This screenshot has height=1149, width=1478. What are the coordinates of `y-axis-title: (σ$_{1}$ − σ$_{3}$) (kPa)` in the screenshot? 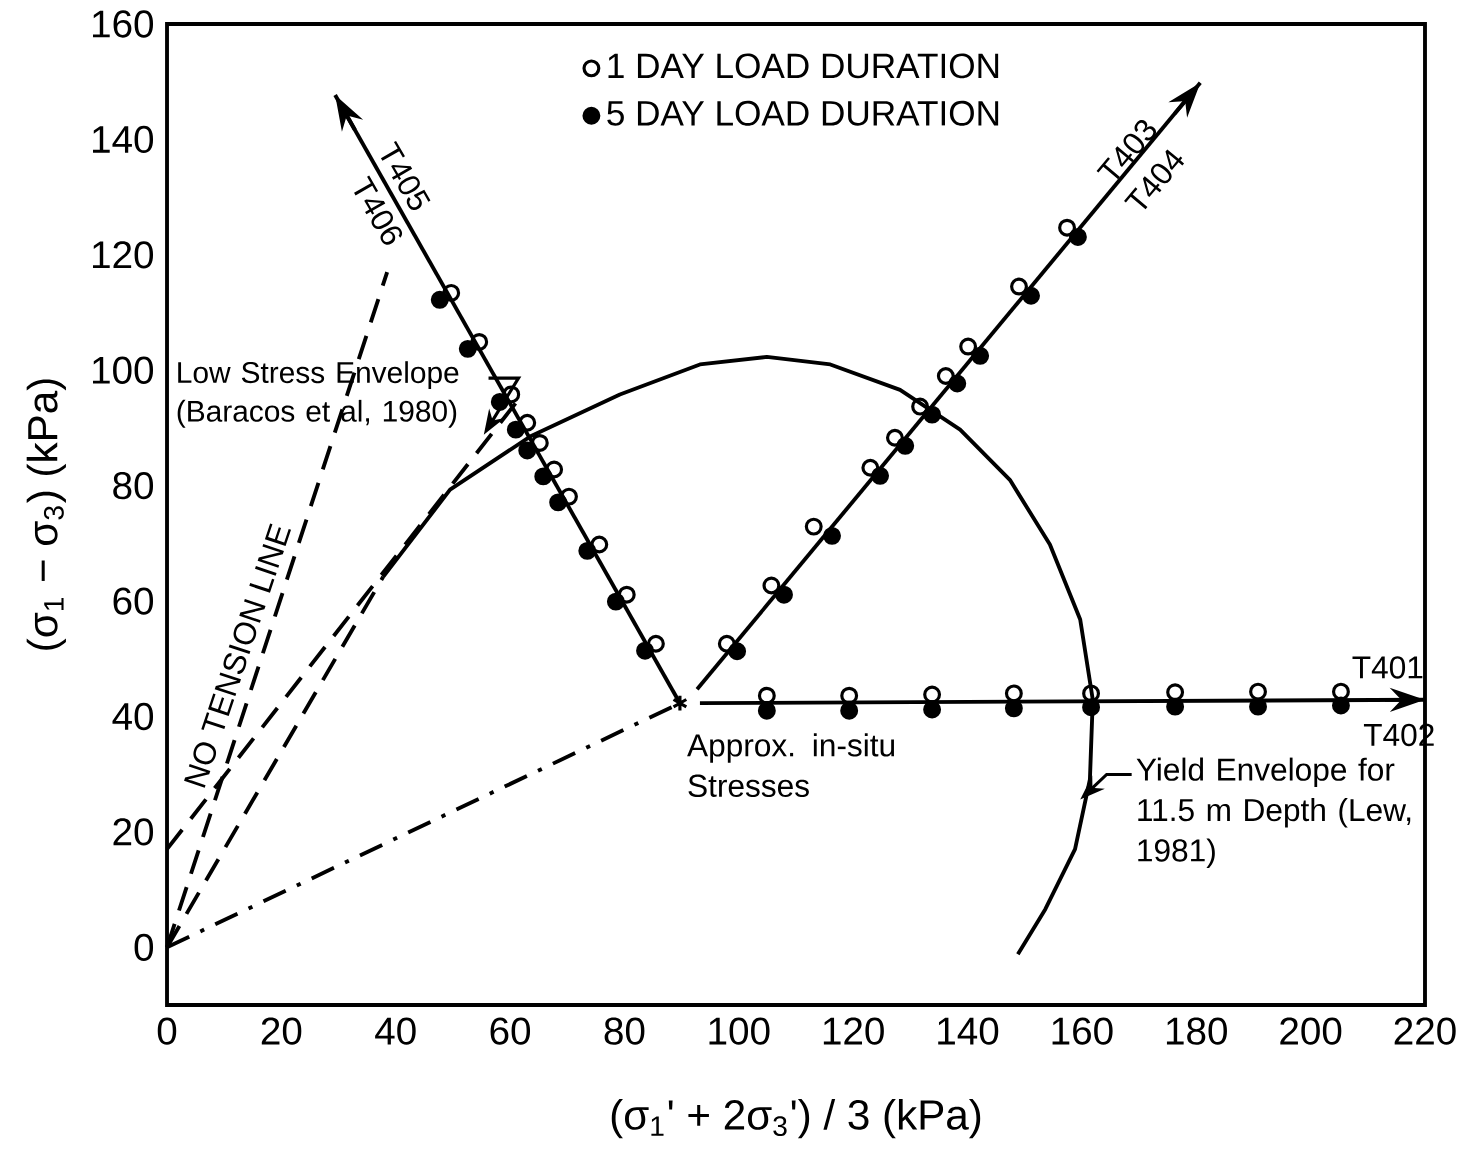 It's located at (46, 514).